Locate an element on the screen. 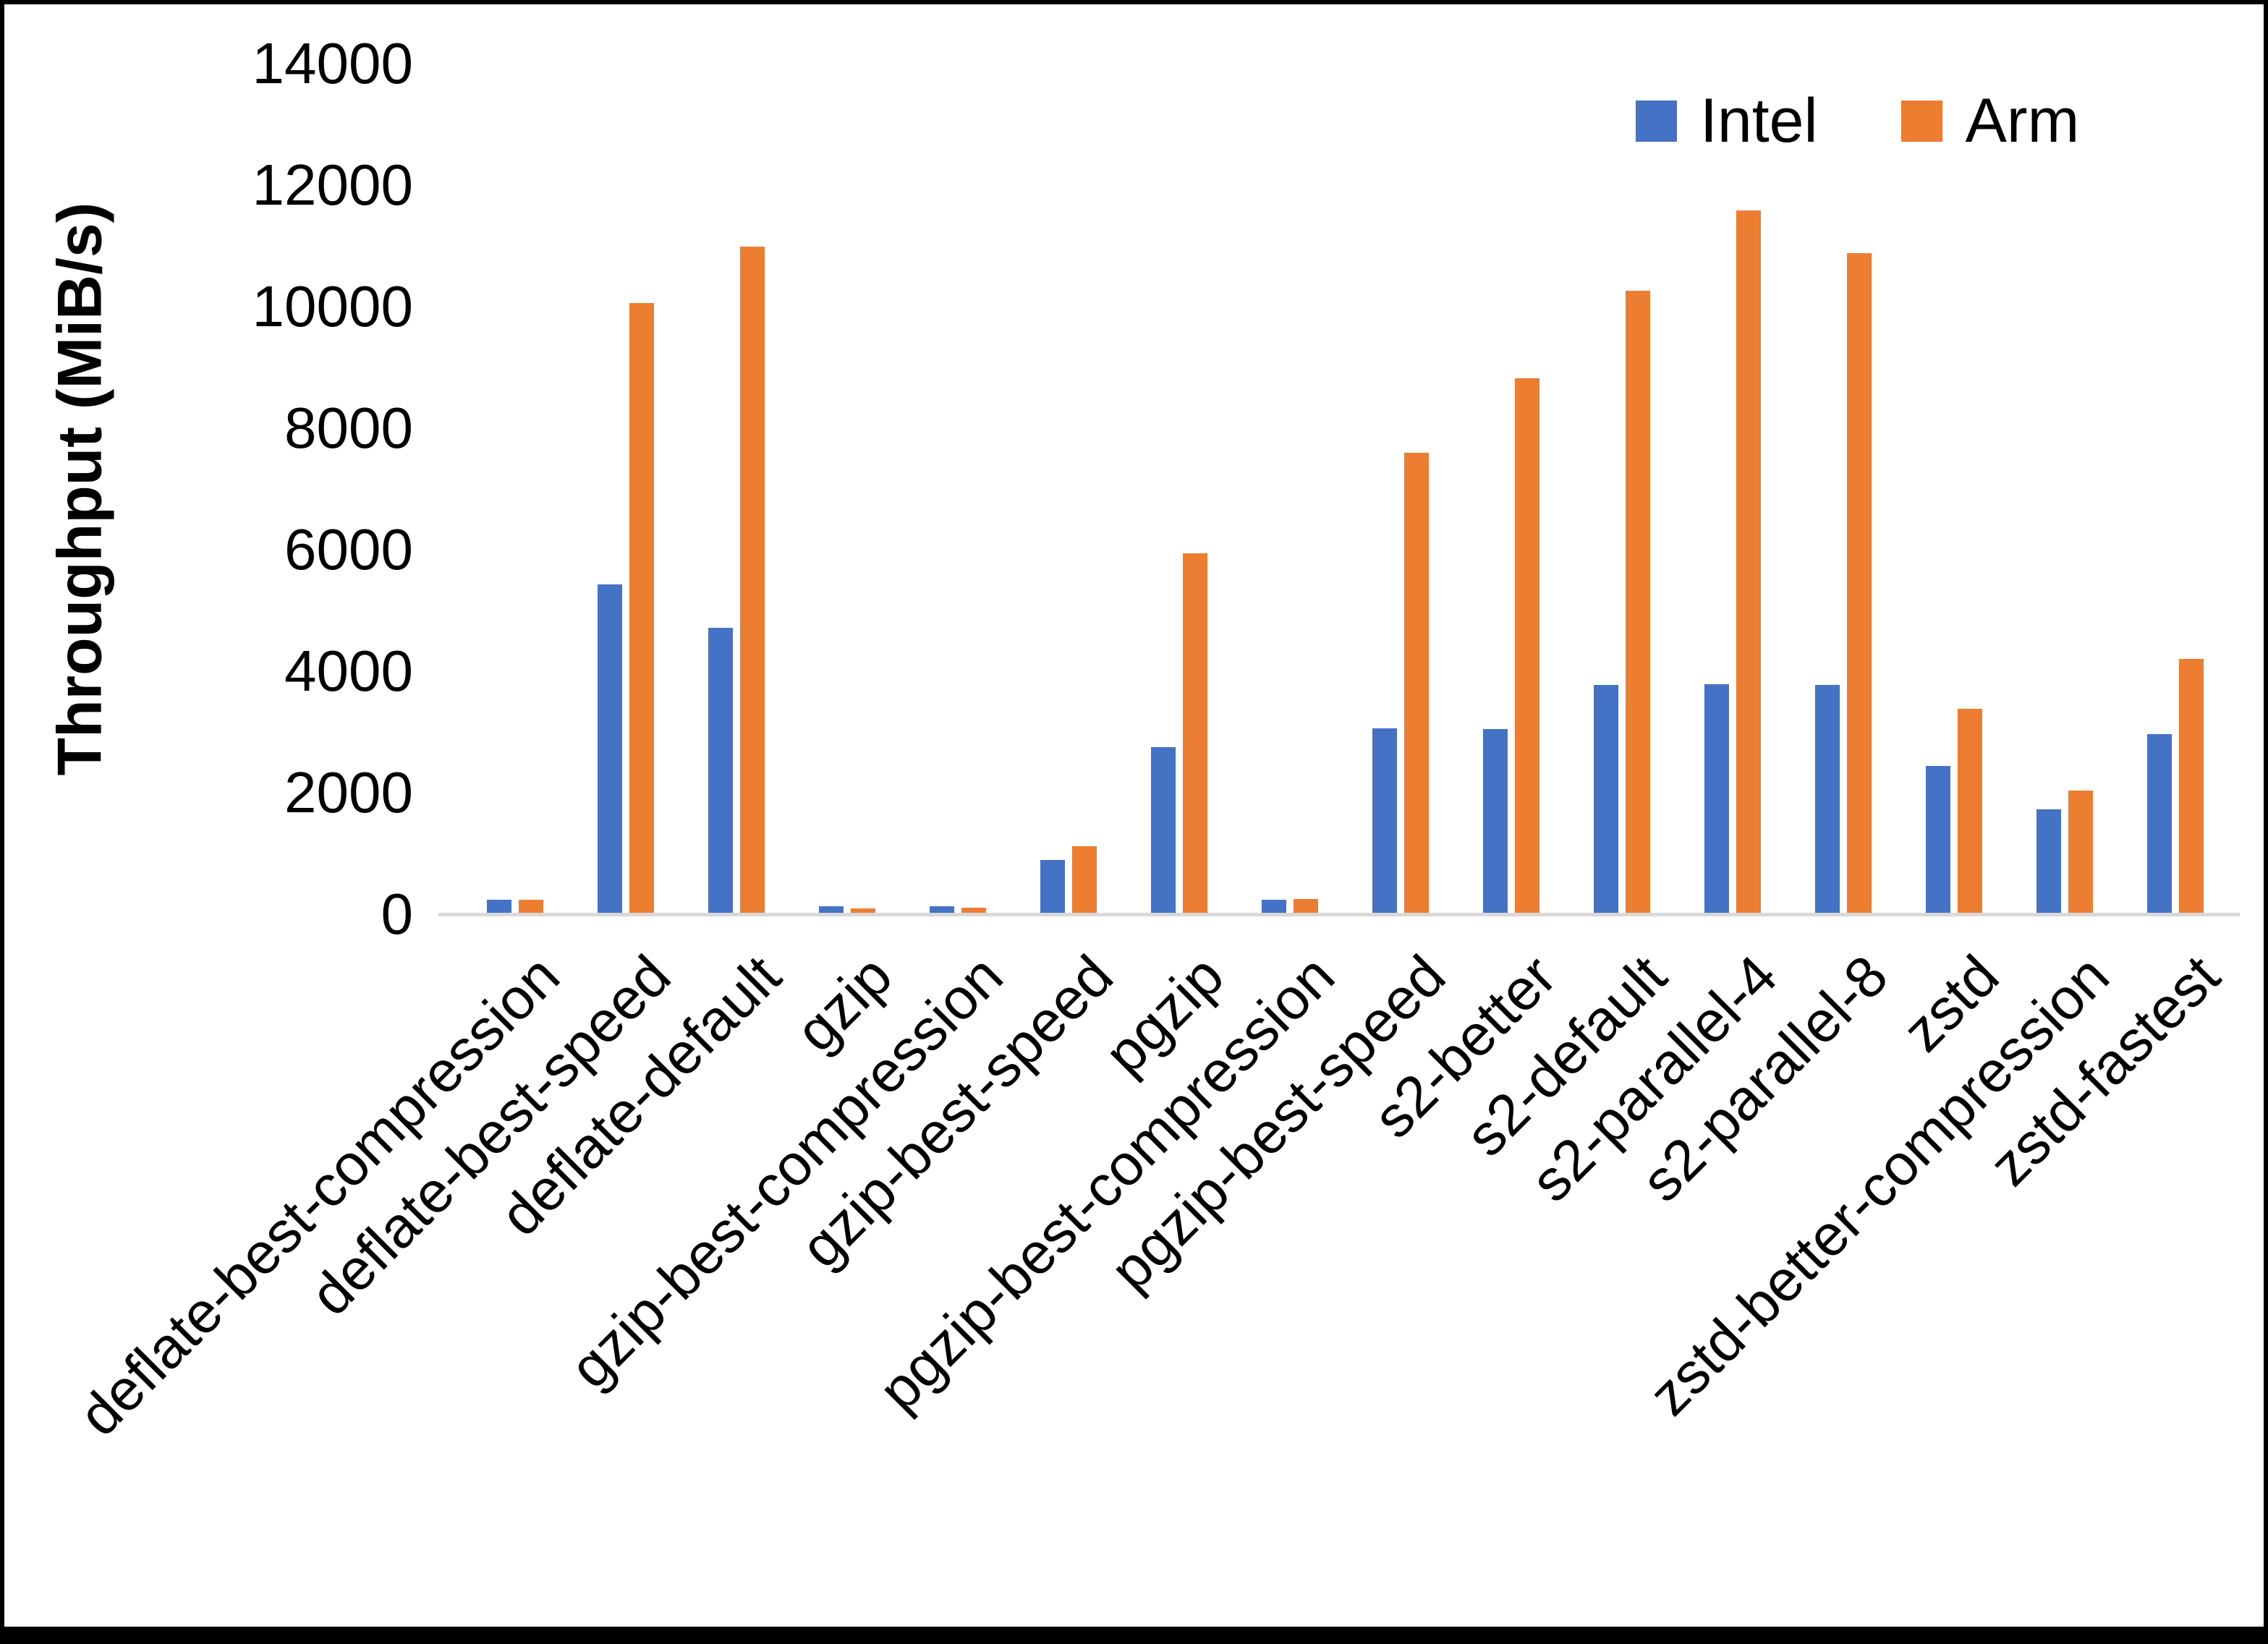 This screenshot has width=2268, height=1644. bar-group-gzip-best-speed is located at coordinates (1068, 489).